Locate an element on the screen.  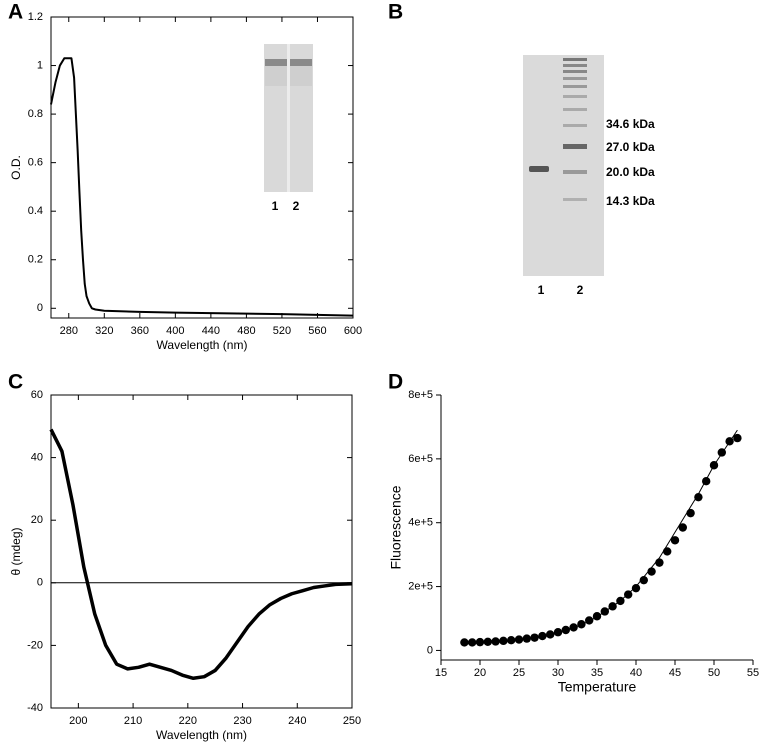
y-tick-label: 0.4 is located at coordinates (35, 211).